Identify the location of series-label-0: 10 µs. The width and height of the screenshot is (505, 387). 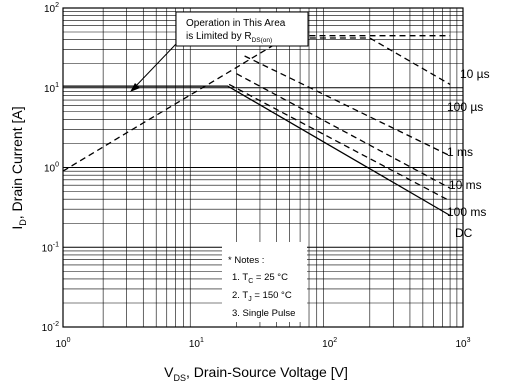
(475, 74).